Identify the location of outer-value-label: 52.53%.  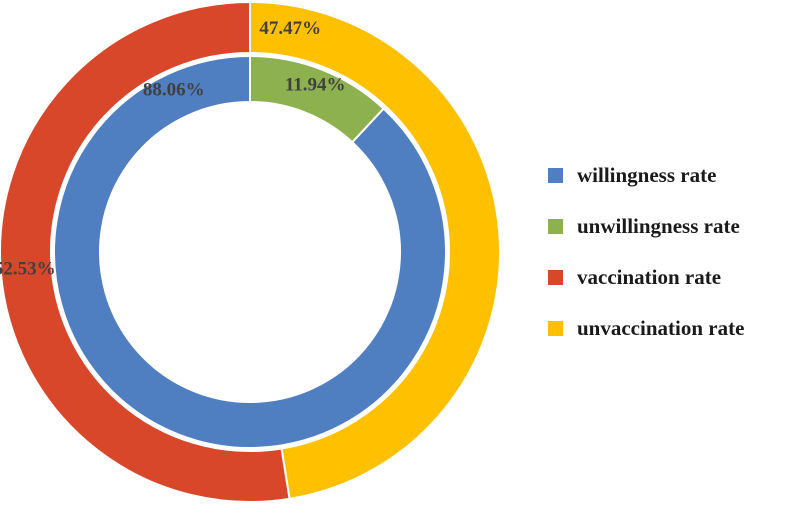
(28, 268).